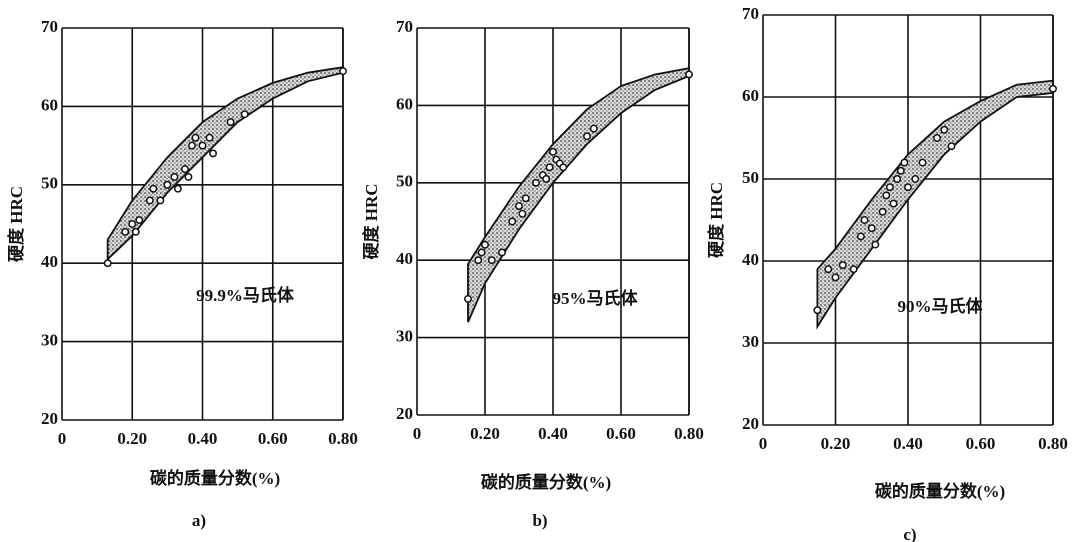 The height and width of the screenshot is (542, 1080). I want to click on panel-label: a), so click(199, 520).